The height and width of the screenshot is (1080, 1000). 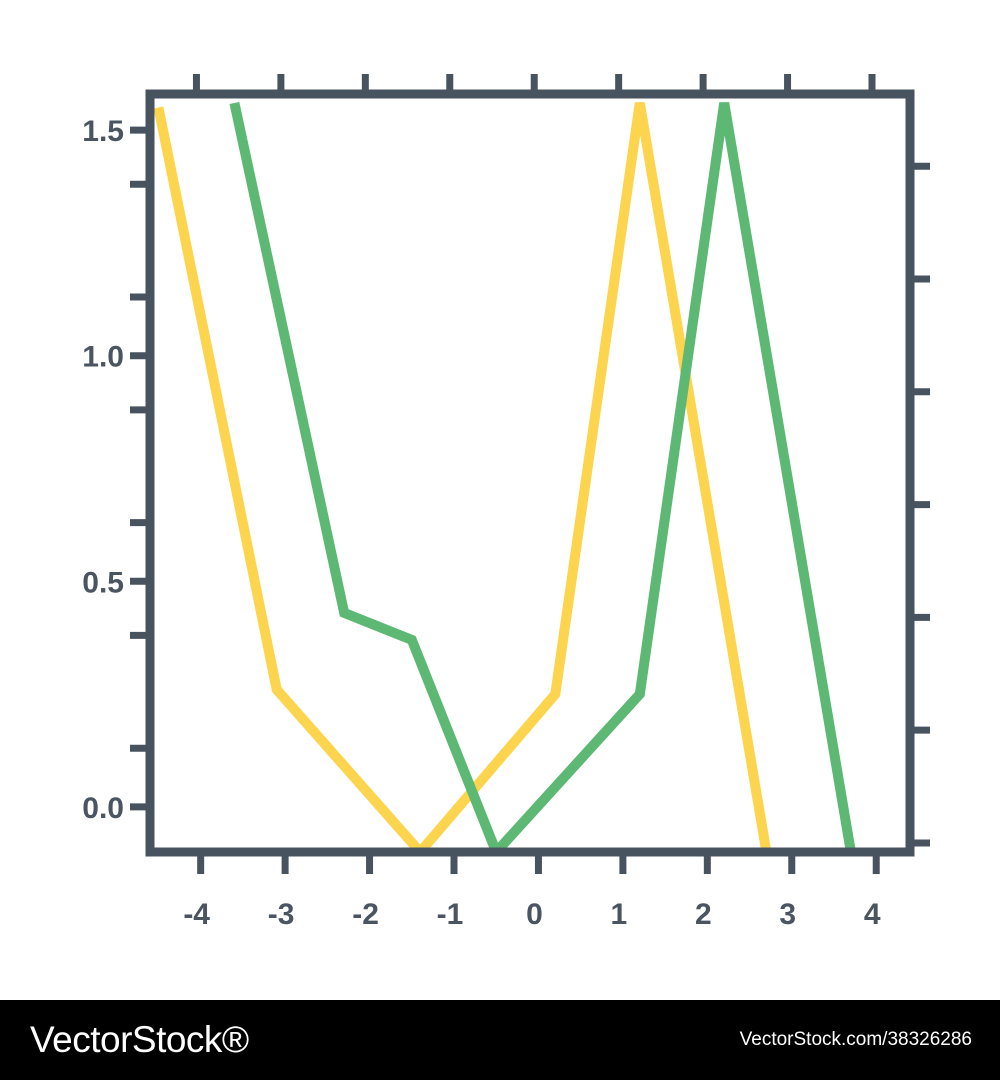 I want to click on x-tick-label: -4, so click(x=196, y=914).